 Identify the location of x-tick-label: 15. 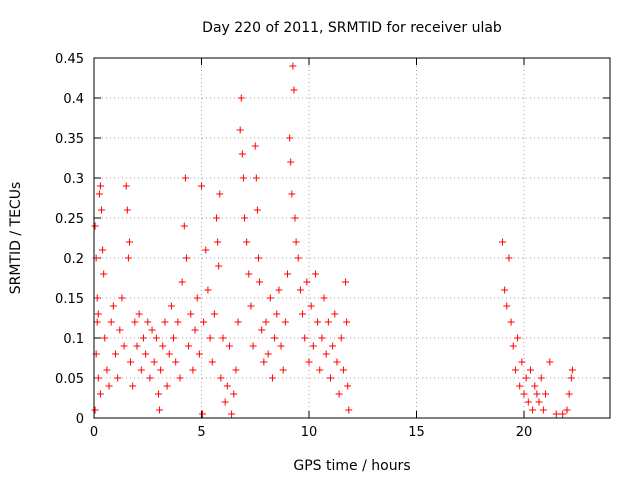
(416, 432).